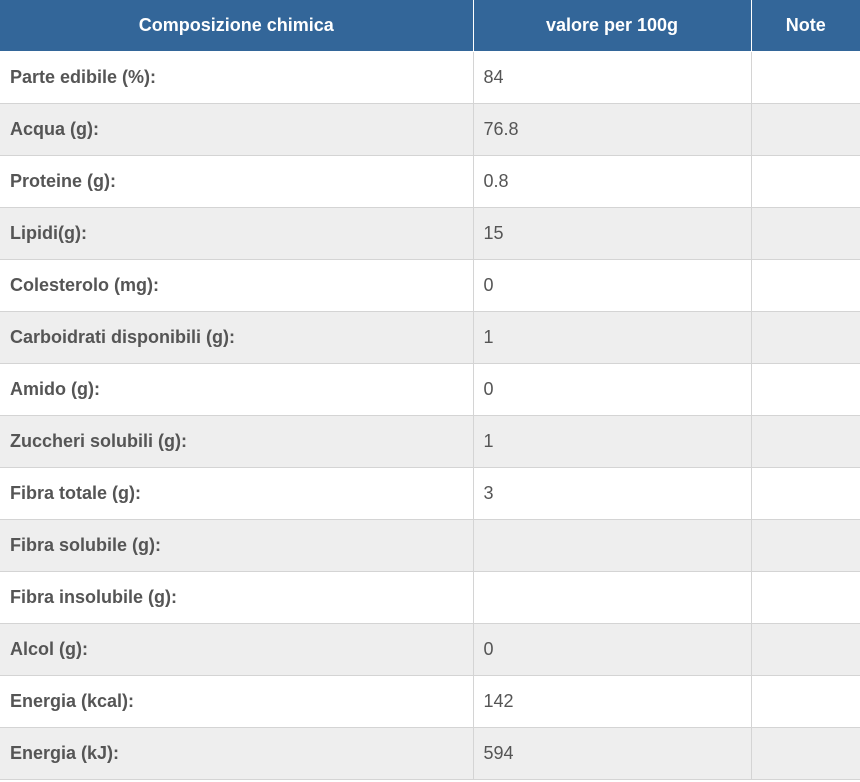 The height and width of the screenshot is (782, 860). What do you see at coordinates (612, 129) in the screenshot?
I see `row-value: 76.8` at bounding box center [612, 129].